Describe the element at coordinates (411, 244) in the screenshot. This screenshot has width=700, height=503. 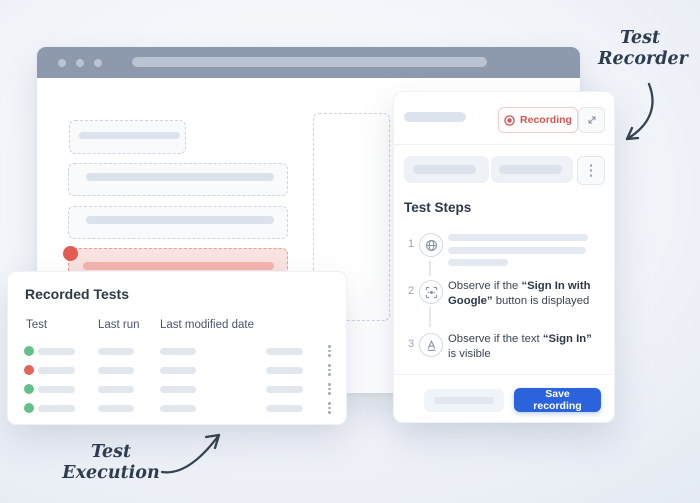
I see `step-number: 1` at that location.